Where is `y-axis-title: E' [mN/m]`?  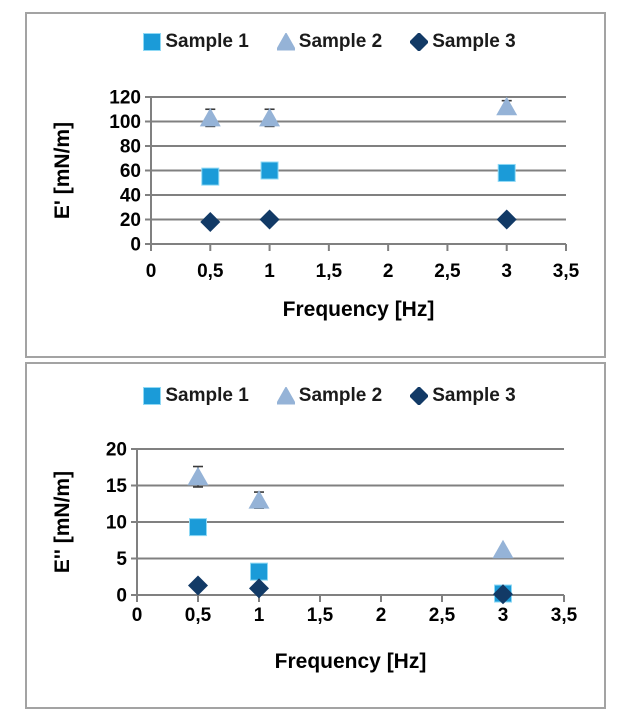
y-axis-title: E' [mN/m] is located at coordinates (62, 170).